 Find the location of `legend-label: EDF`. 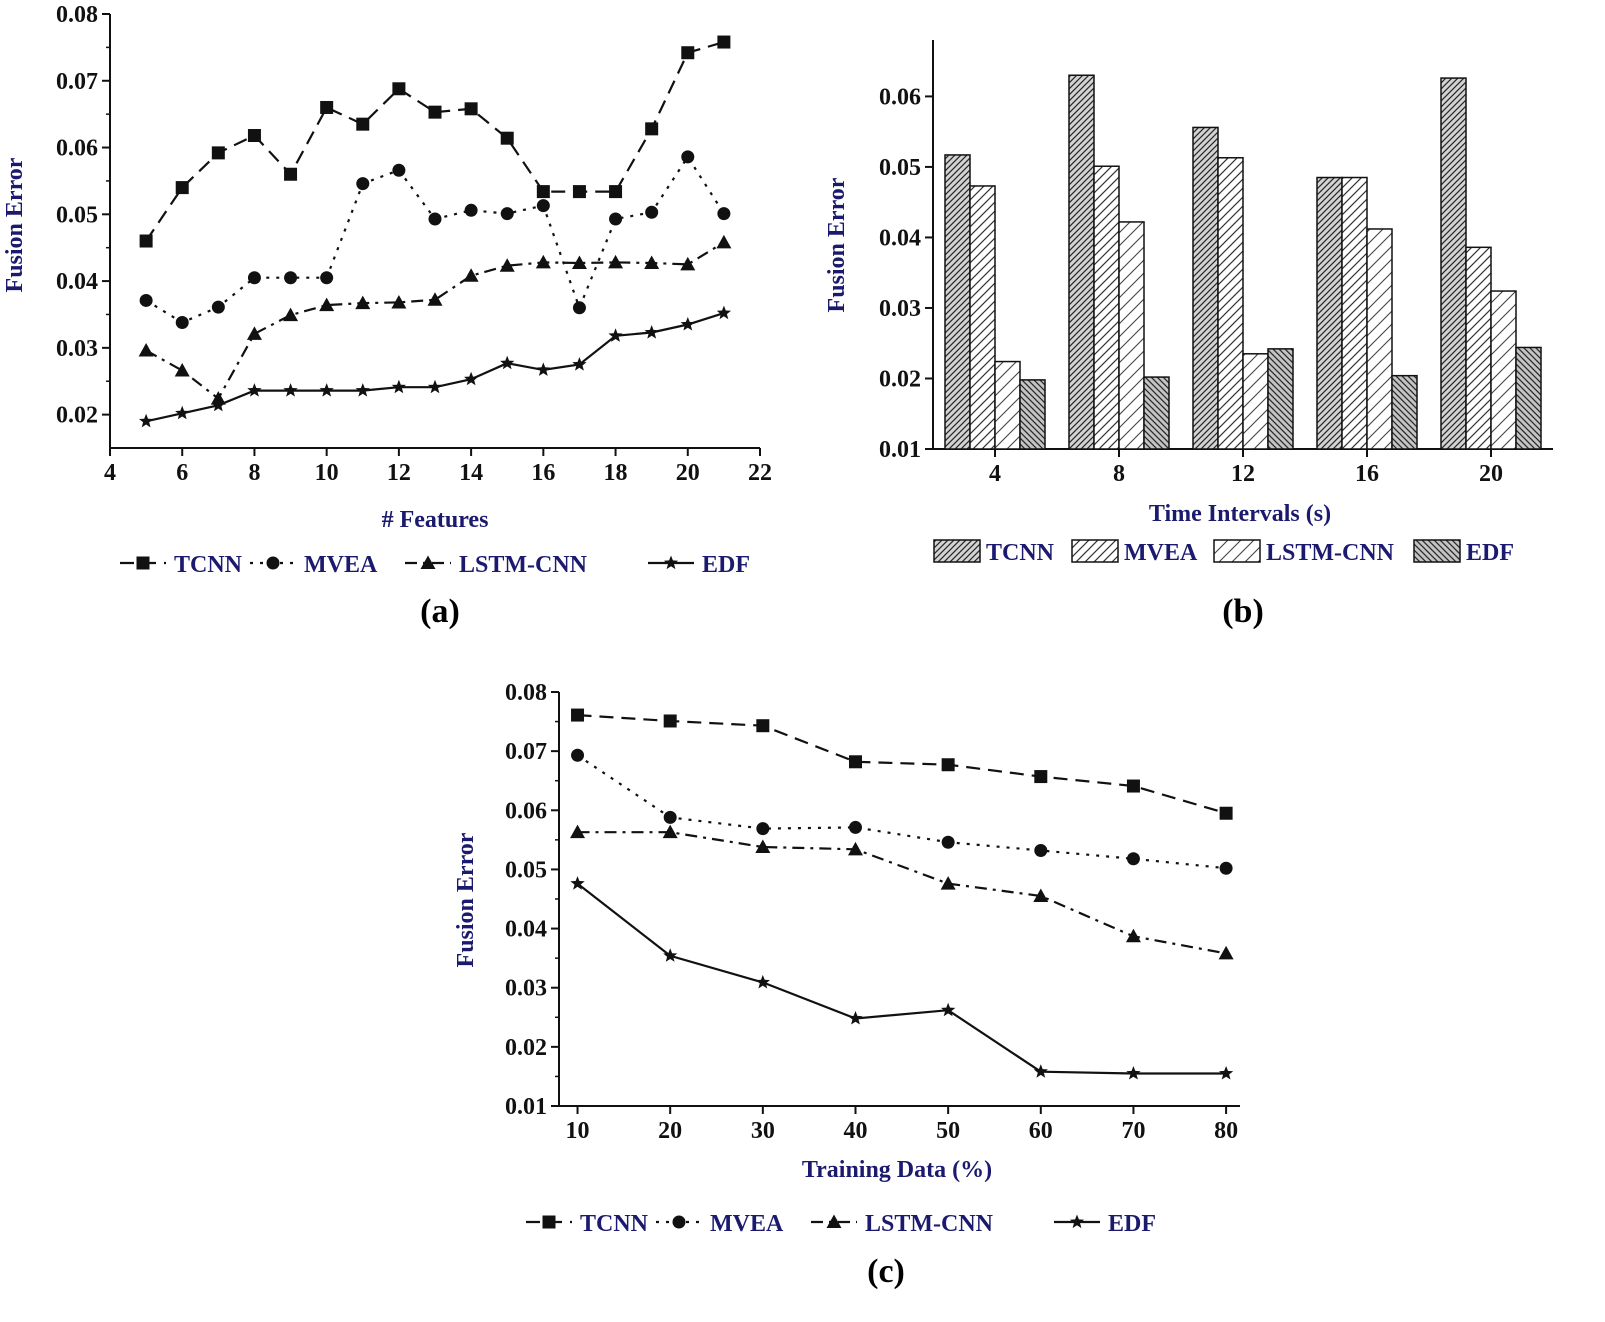

legend-label: EDF is located at coordinates (726, 565).